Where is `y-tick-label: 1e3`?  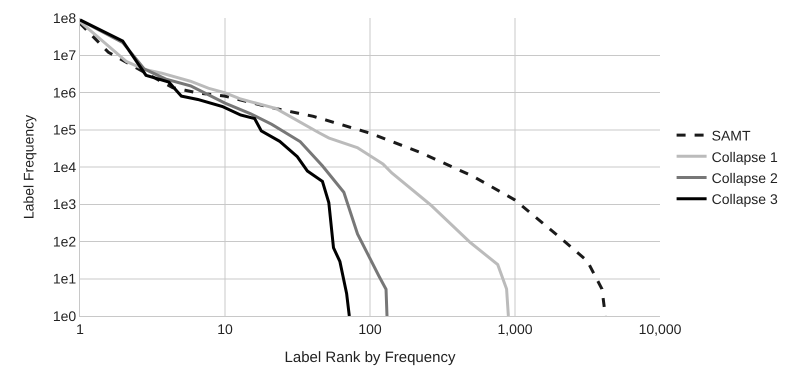 y-tick-label: 1e3 is located at coordinates (64, 204).